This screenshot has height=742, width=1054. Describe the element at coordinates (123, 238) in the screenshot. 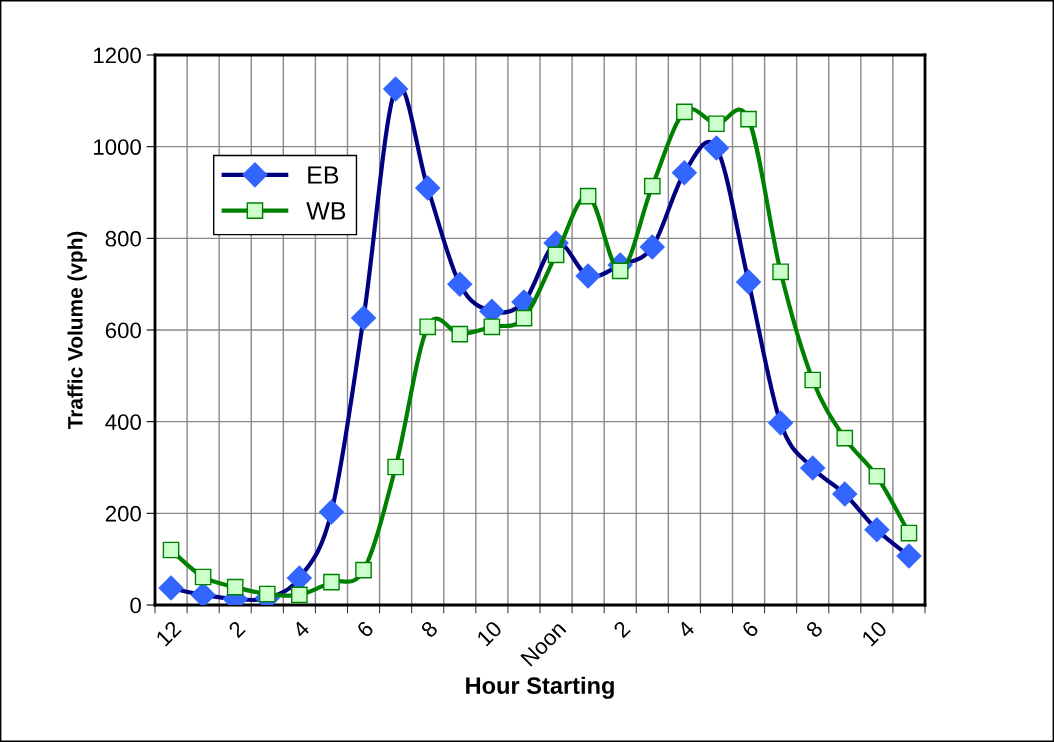

I see `y-tick-label: 800` at that location.